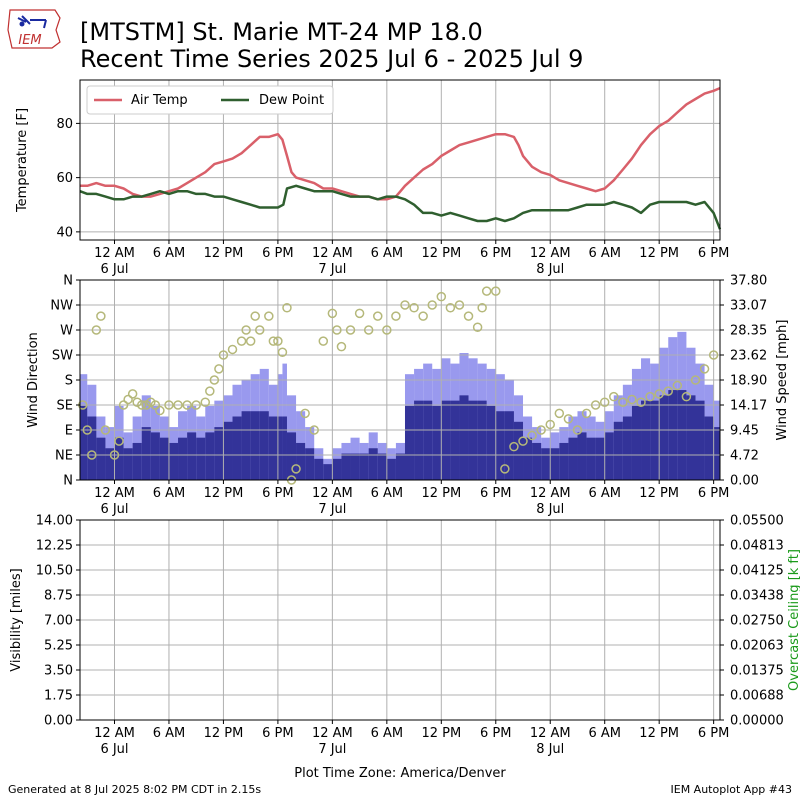 This screenshot has width=800, height=804. I want to click on direction-tick-label: NE, so click(64, 456).